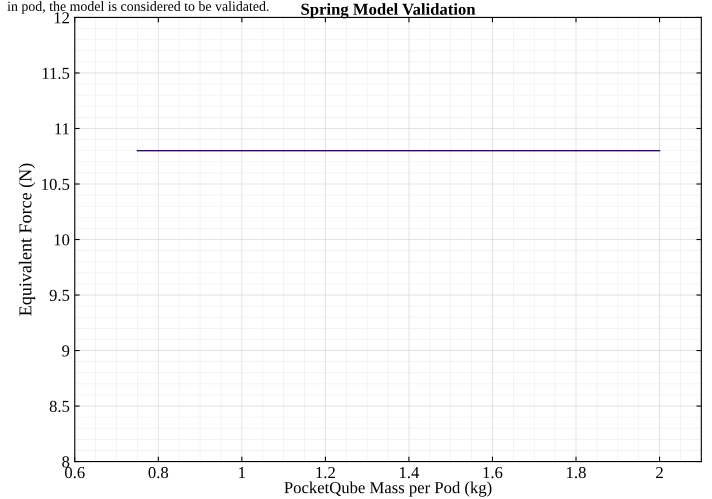 The width and height of the screenshot is (712, 499). I want to click on x-axis-title: PocketQube Mass per Pod (kg), so click(388, 489).